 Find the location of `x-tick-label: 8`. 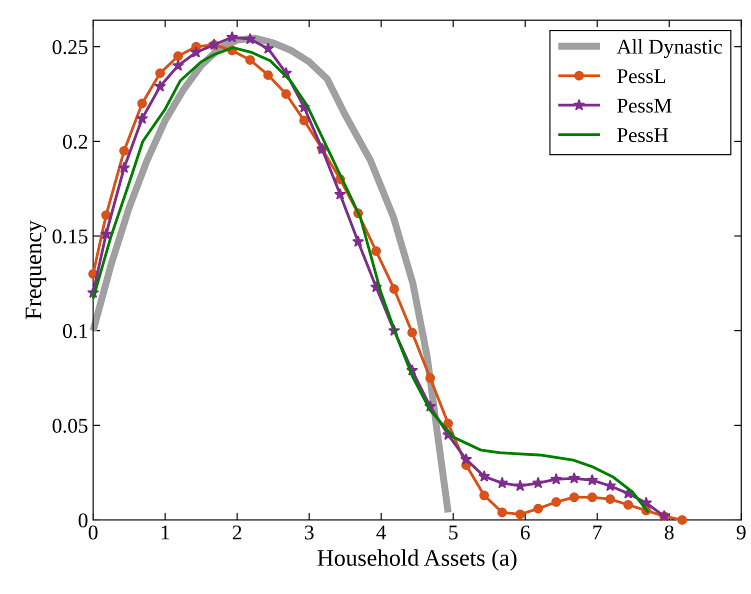

x-tick-label: 8 is located at coordinates (669, 532).